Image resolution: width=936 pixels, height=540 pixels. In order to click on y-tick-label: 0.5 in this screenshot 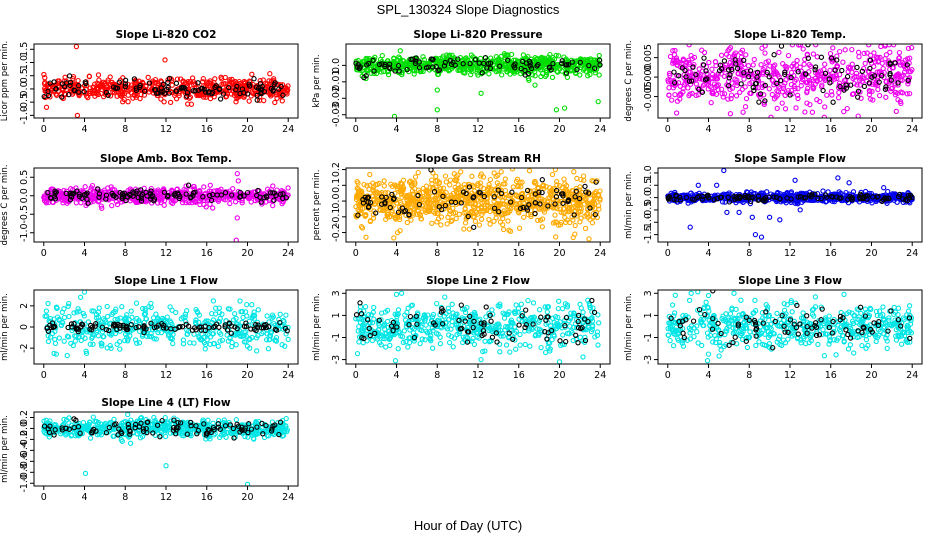, I will do `click(648, 185)`.